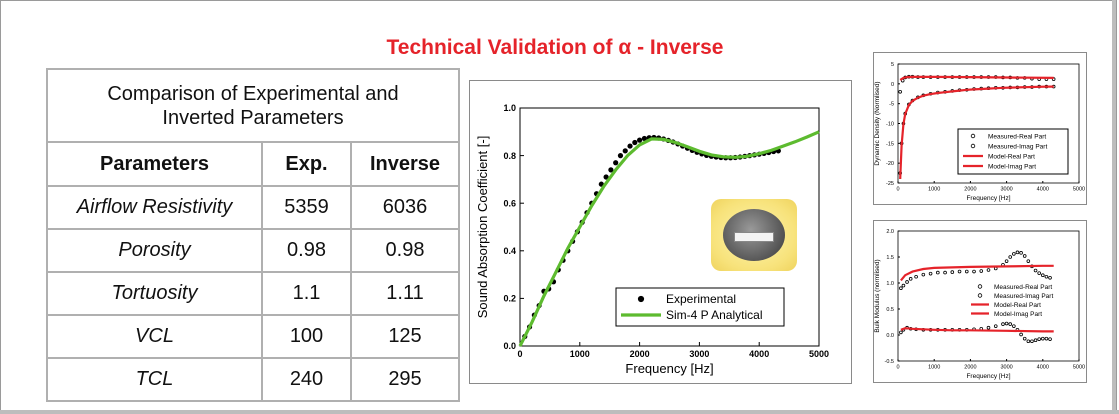 Image resolution: width=1119 pixels, height=414 pixels. I want to click on exp-value: 0.98, so click(306, 250).